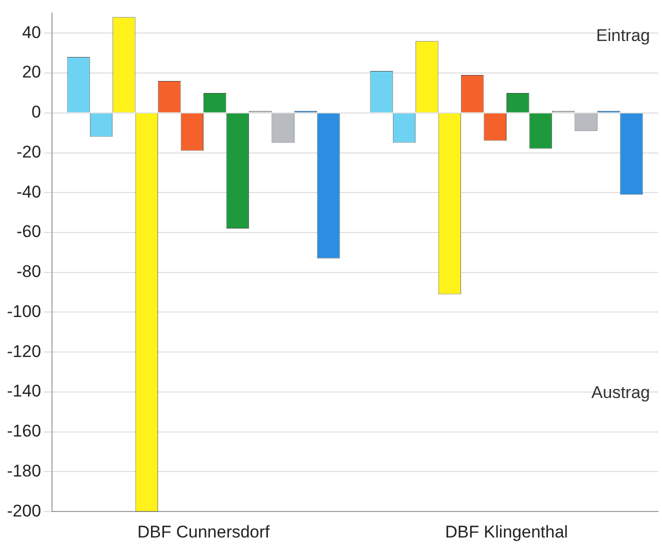 Image resolution: width=662 pixels, height=552 pixels. Describe the element at coordinates (24, 391) in the screenshot. I see `y-tick-label: -140` at that location.